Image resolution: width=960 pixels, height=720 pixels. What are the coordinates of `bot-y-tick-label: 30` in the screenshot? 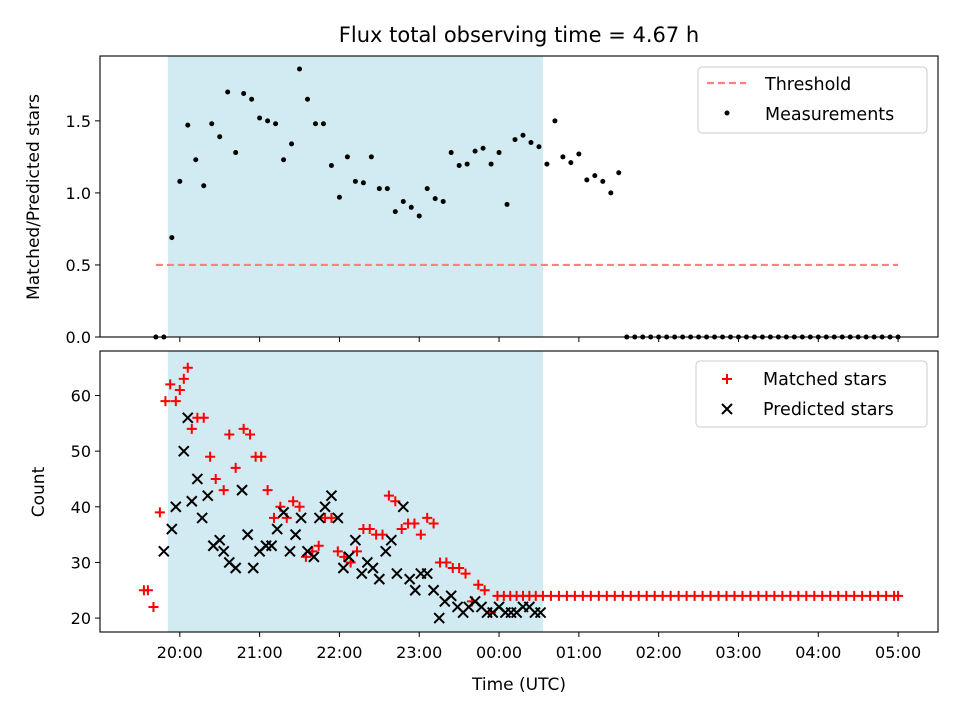 It's located at (81, 562).